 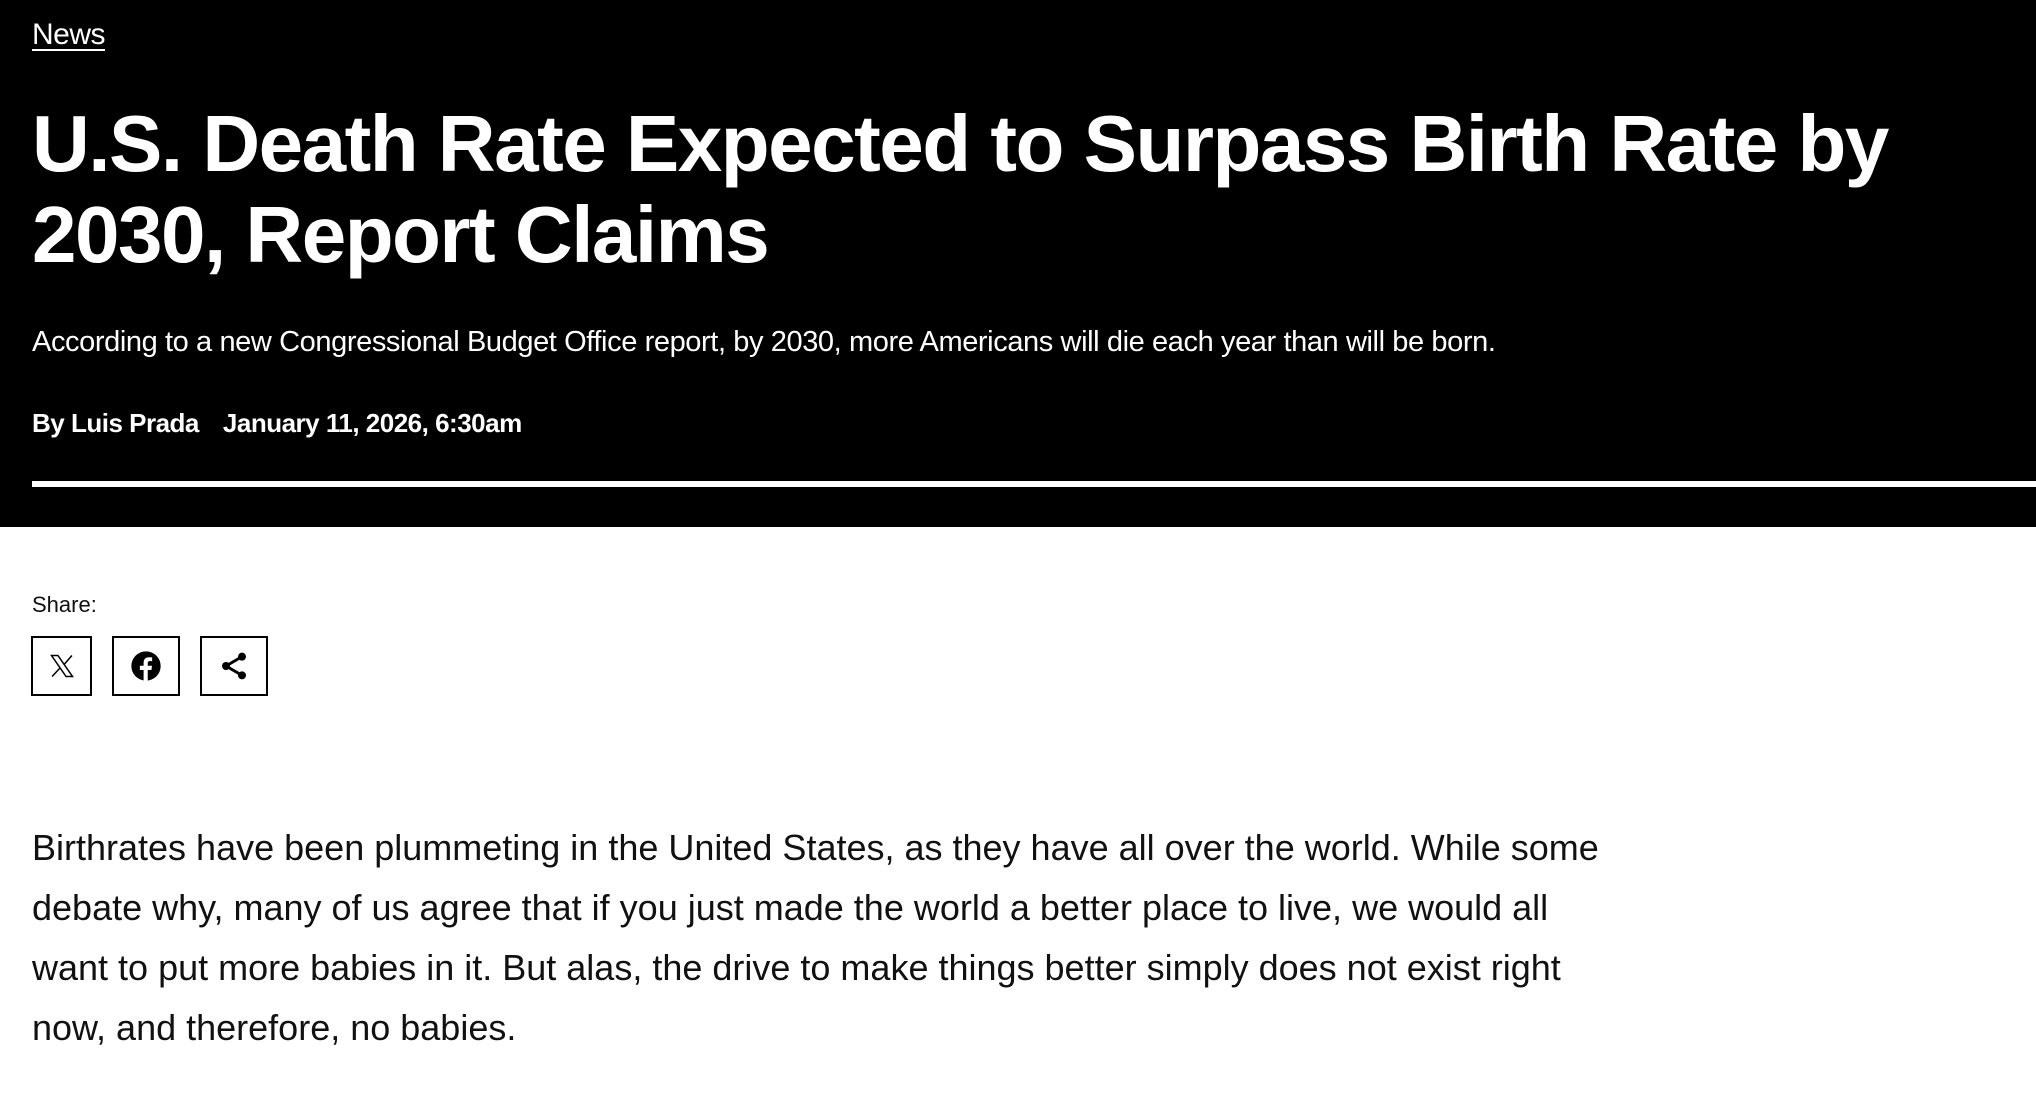 I want to click on x-twitter-icon, so click(x=61, y=666).